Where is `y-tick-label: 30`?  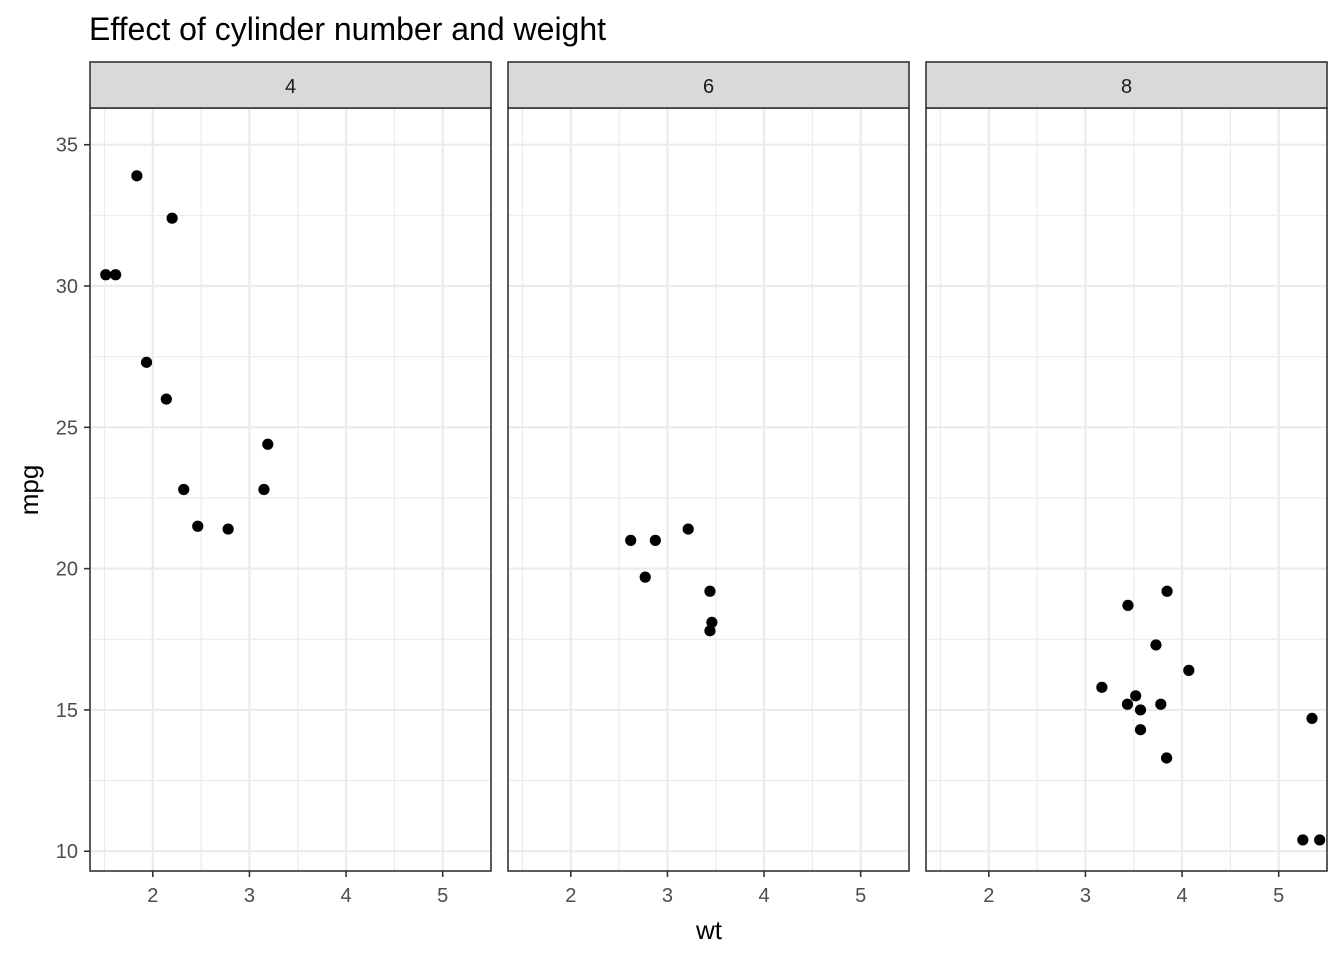
y-tick-label: 30 is located at coordinates (67, 287).